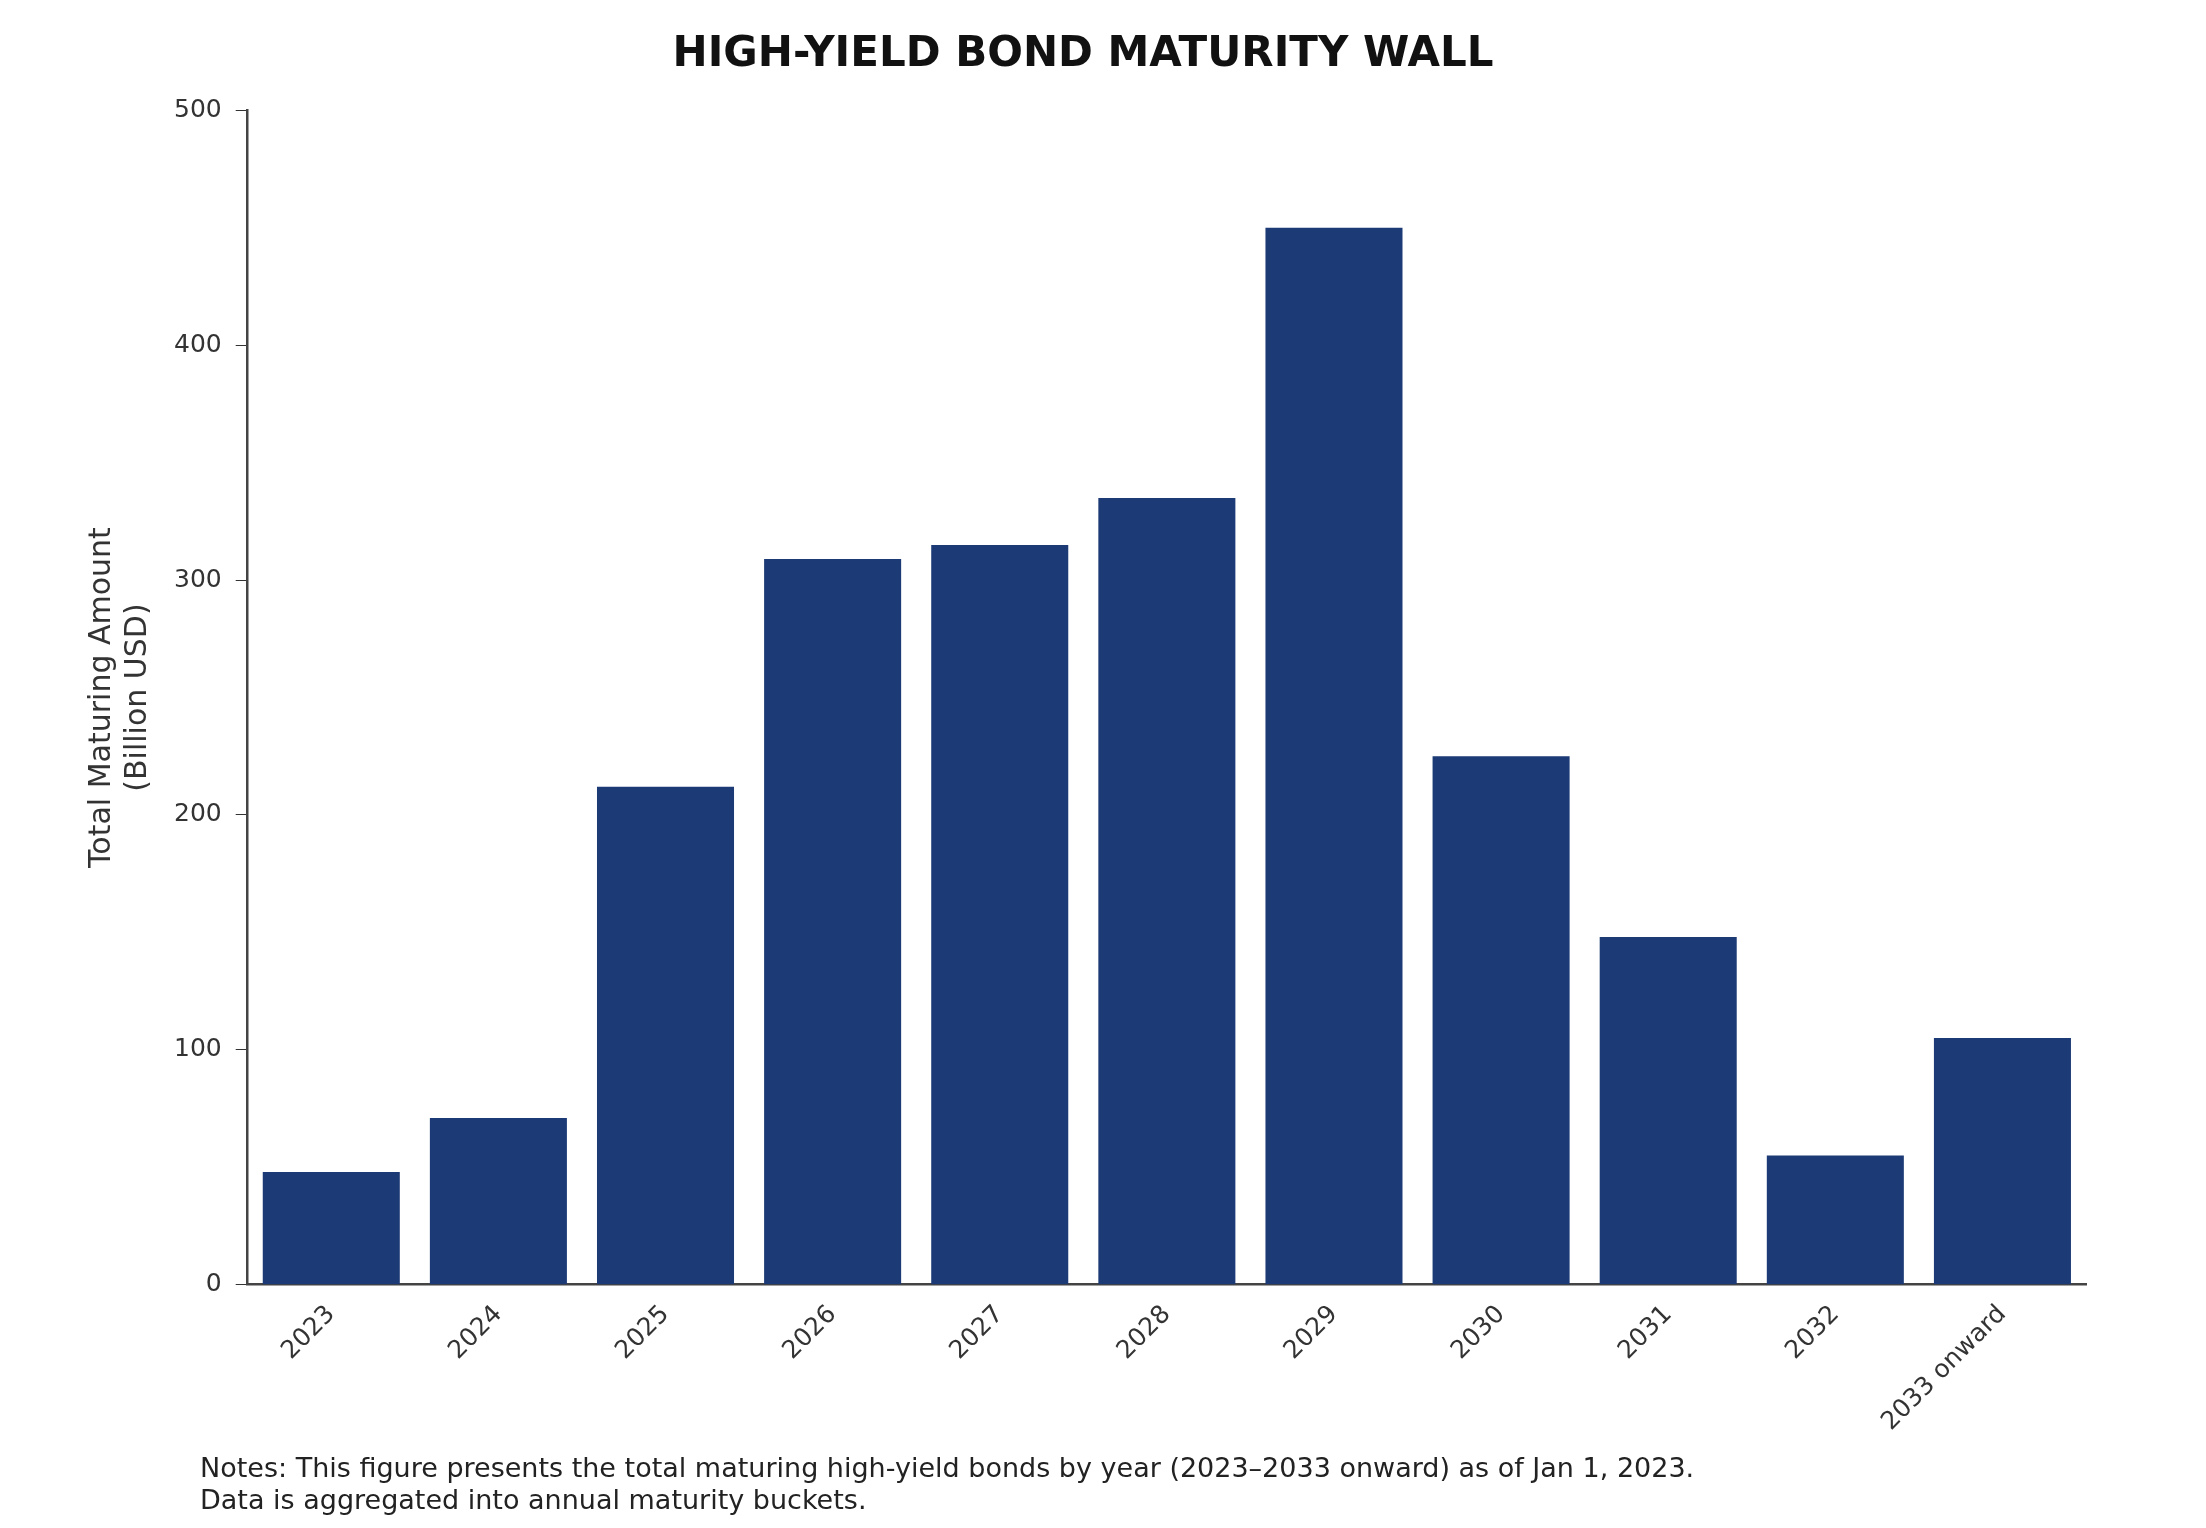 The image size is (2206, 1528). What do you see at coordinates (198, 108) in the screenshot?
I see `y-tick-label: 500` at bounding box center [198, 108].